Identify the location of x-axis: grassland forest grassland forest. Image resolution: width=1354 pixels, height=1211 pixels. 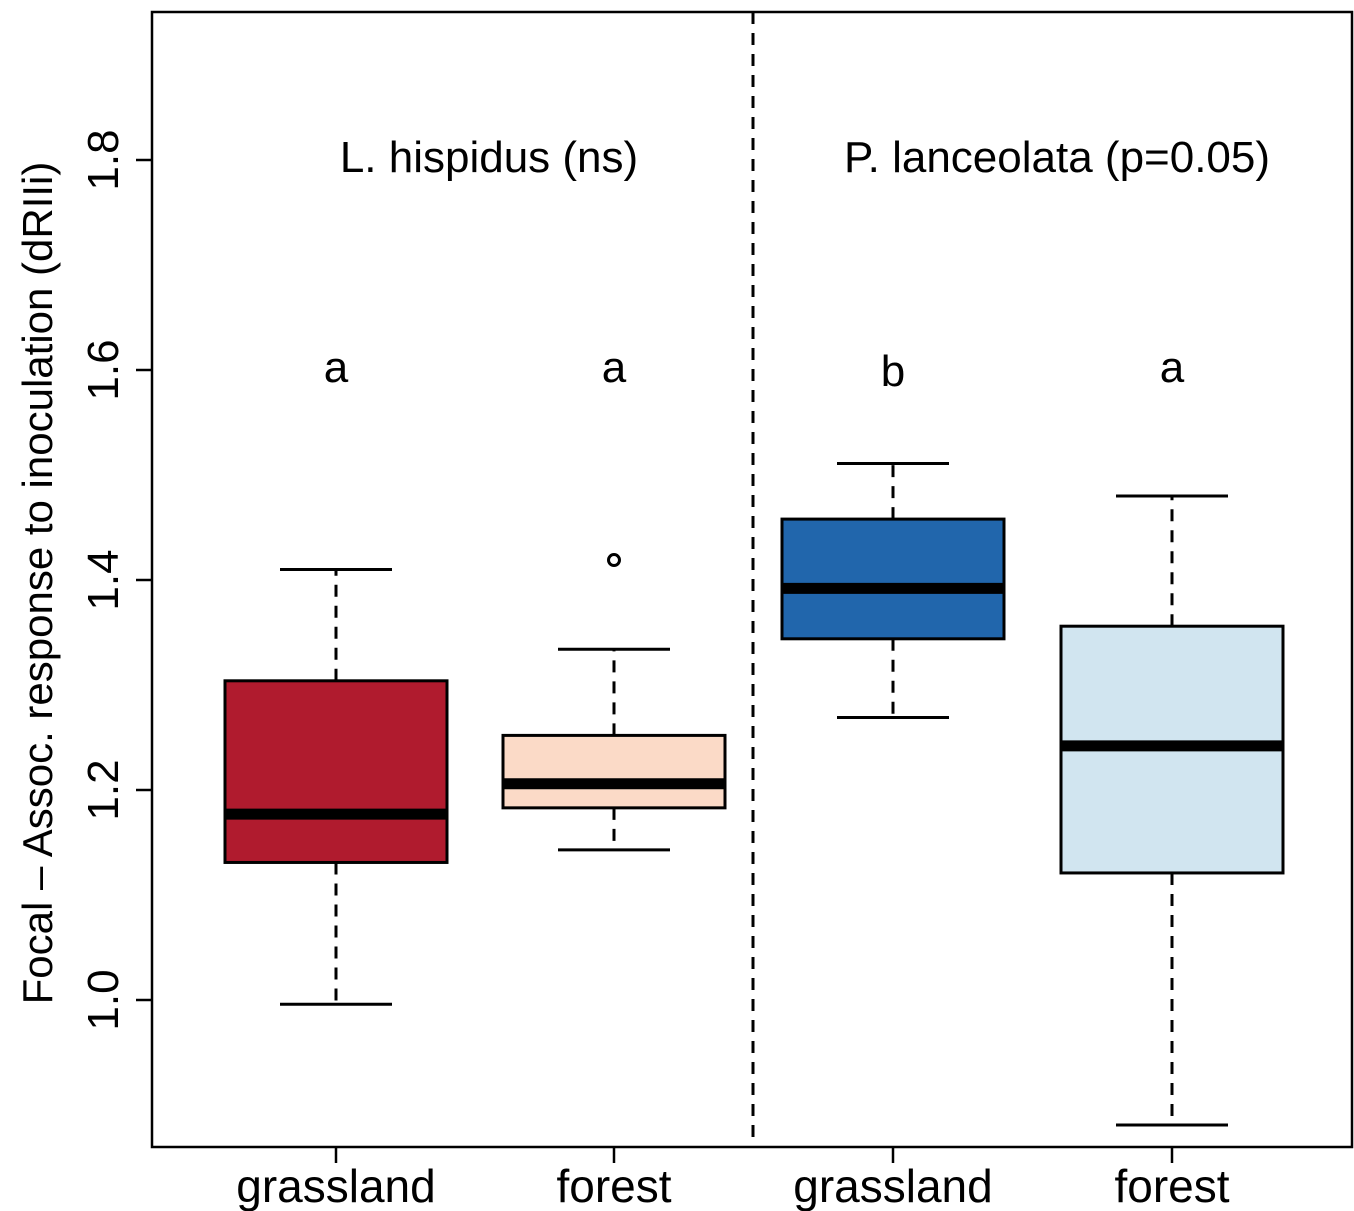
(733, 1179).